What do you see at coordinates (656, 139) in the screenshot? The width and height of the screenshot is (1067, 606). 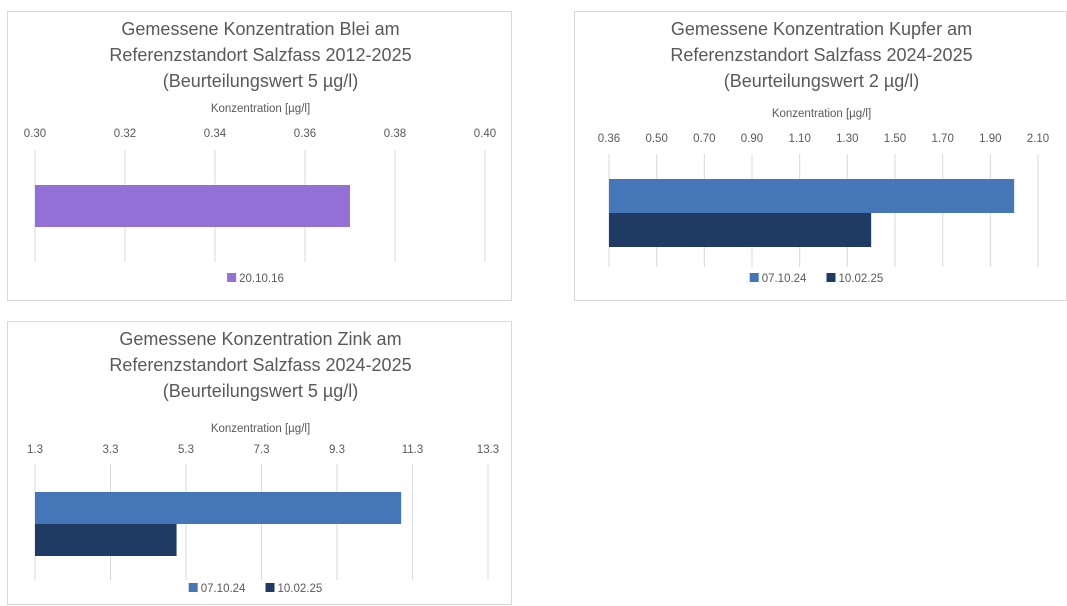 I see `x-tick-label: 0.50` at bounding box center [656, 139].